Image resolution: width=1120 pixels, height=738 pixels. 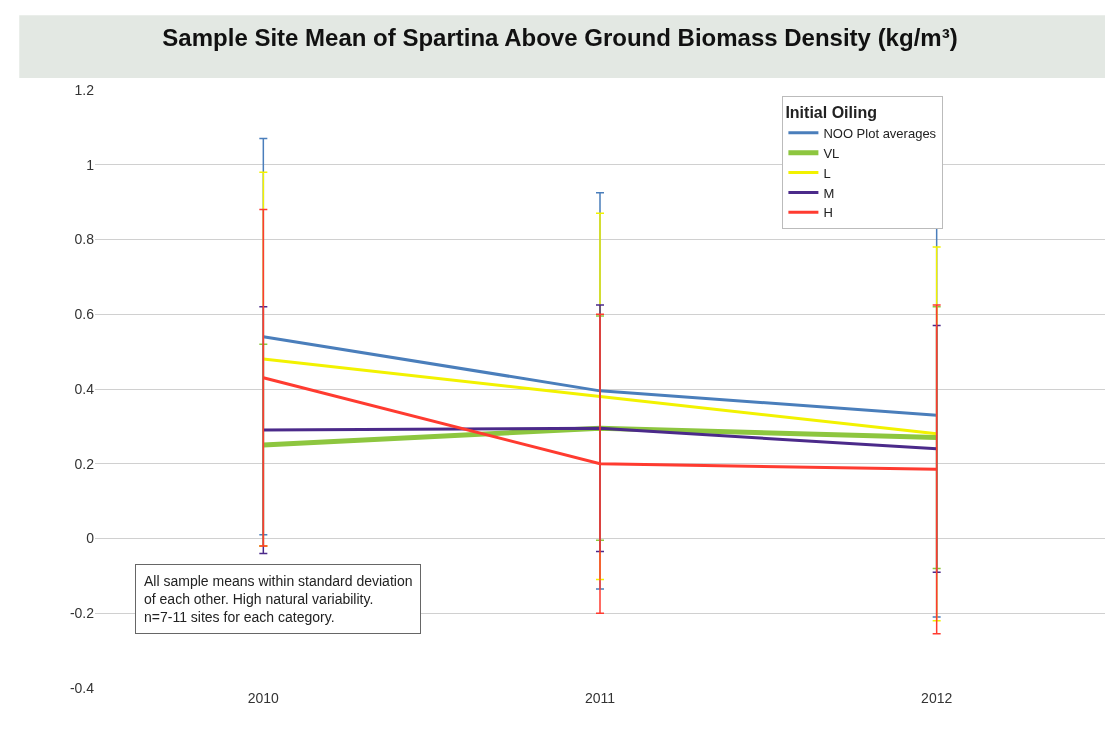 I want to click on x-tick-label: 2010, so click(x=263, y=698).